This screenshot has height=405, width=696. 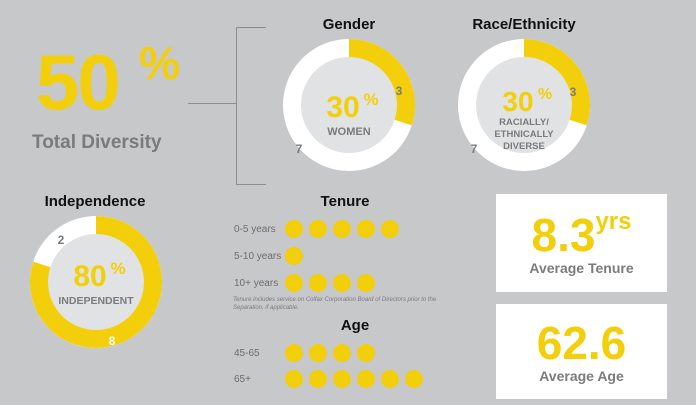 What do you see at coordinates (355, 325) in the screenshot?
I see `age-title: Age` at bounding box center [355, 325].